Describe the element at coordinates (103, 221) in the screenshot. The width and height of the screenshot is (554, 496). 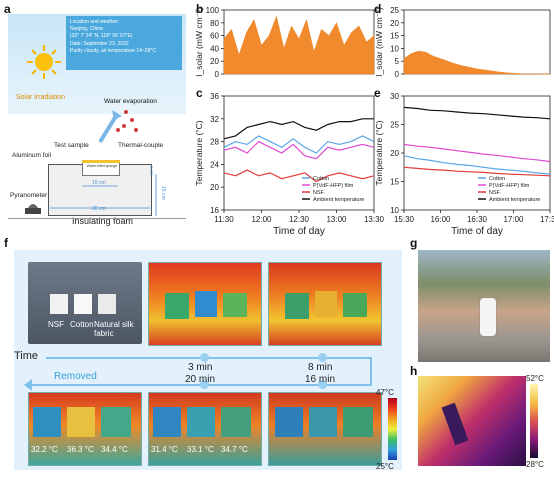
I see `insulating-foam-label: Insulating foam` at that location.